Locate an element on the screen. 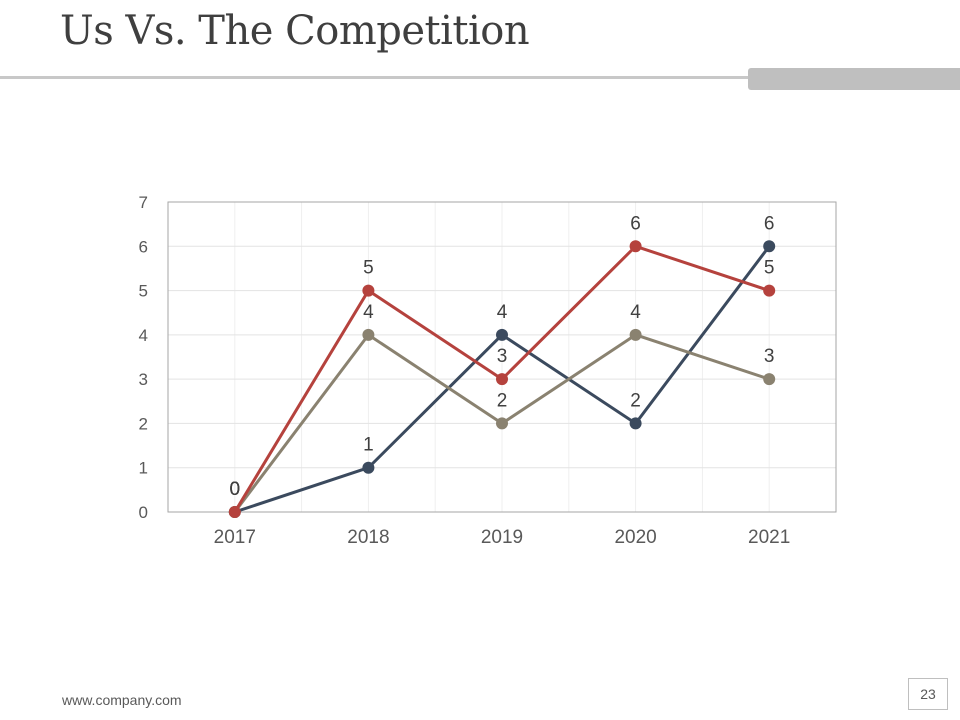 The image size is (960, 720). y-tick-label: 5 is located at coordinates (143, 291).